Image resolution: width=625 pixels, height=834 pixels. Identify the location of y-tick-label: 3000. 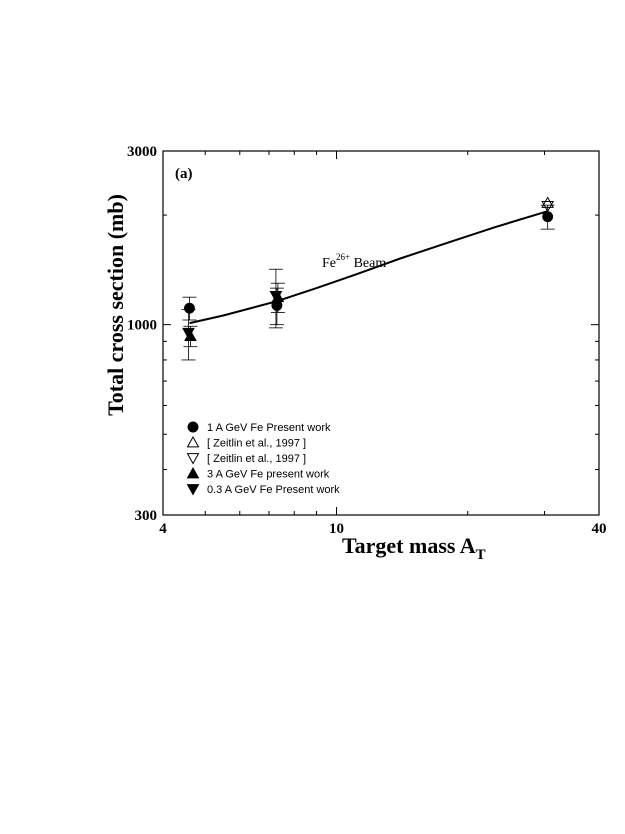
(142, 152).